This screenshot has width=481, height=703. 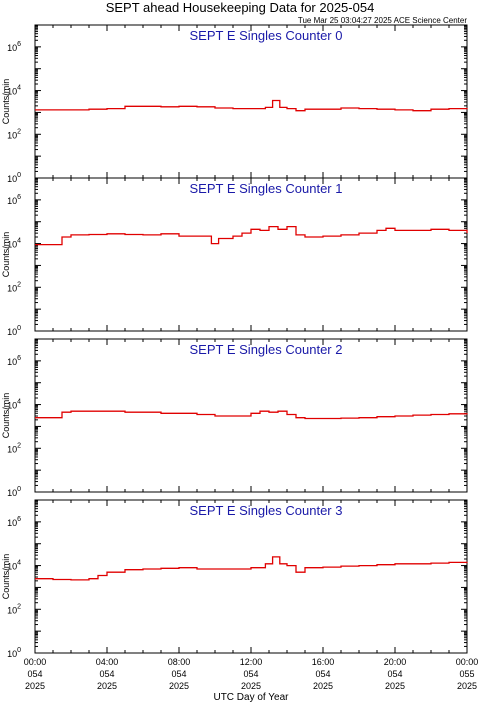 What do you see at coordinates (266, 35) in the screenshot?
I see `panel-title: SEPT E Singles Counter 0` at bounding box center [266, 35].